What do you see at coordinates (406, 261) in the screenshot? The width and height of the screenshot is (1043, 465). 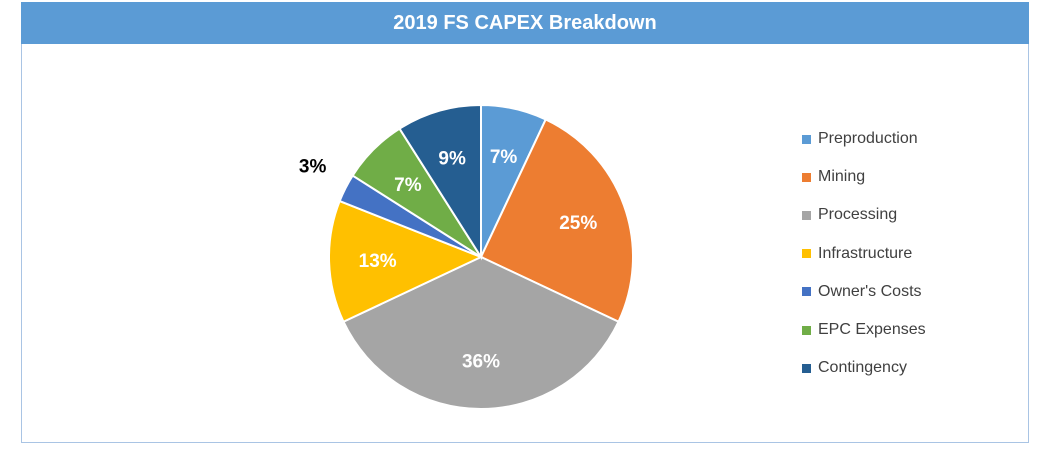 I see `pie-slice-infrastructure` at bounding box center [406, 261].